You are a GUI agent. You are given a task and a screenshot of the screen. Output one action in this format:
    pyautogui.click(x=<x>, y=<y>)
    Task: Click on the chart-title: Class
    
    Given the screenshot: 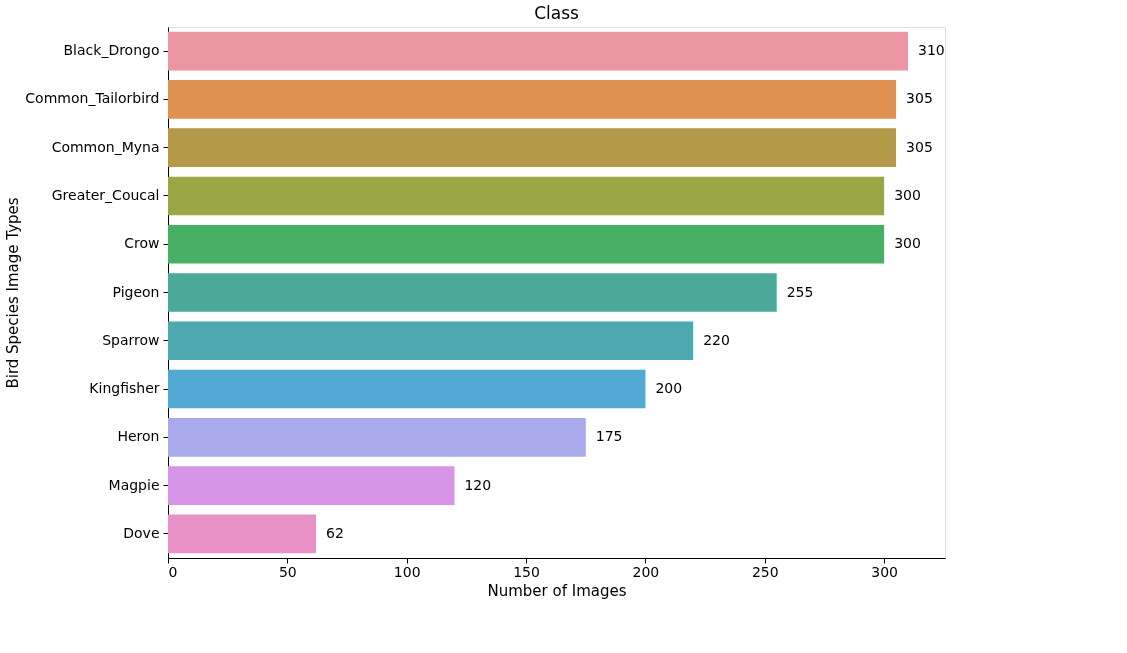 What is the action you would take?
    pyautogui.click(x=556, y=13)
    